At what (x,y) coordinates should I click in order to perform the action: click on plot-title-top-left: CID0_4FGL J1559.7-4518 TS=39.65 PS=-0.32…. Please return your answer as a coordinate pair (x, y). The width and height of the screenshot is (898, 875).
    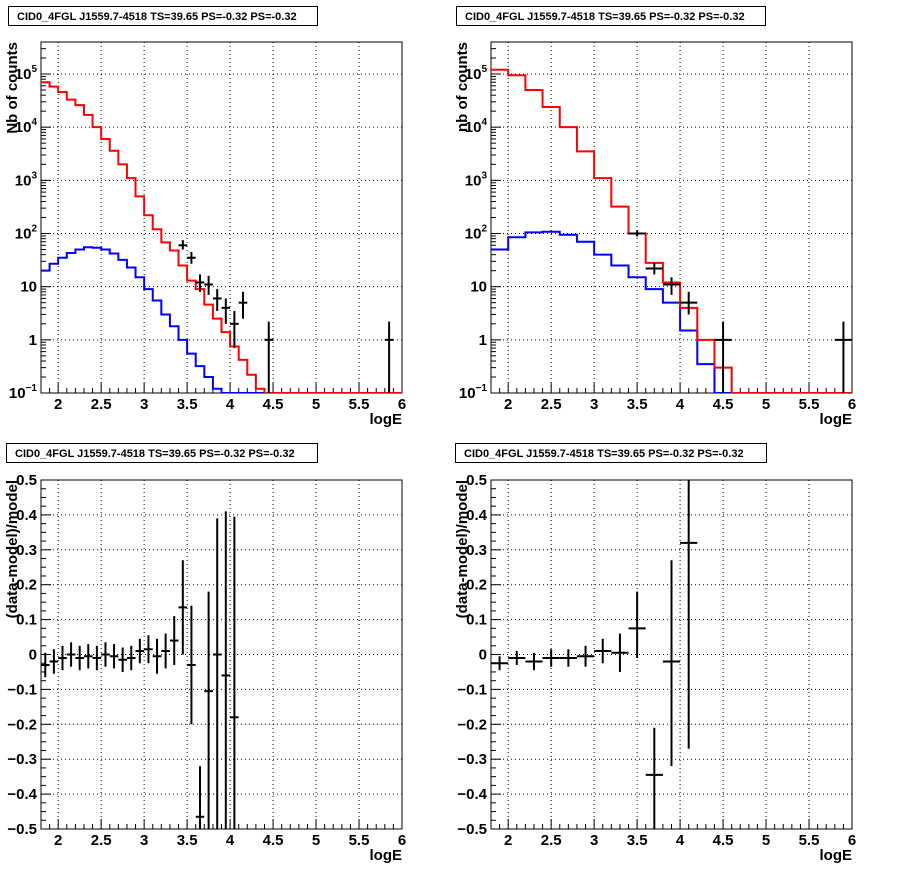
    Looking at the image, I should click on (163, 16).